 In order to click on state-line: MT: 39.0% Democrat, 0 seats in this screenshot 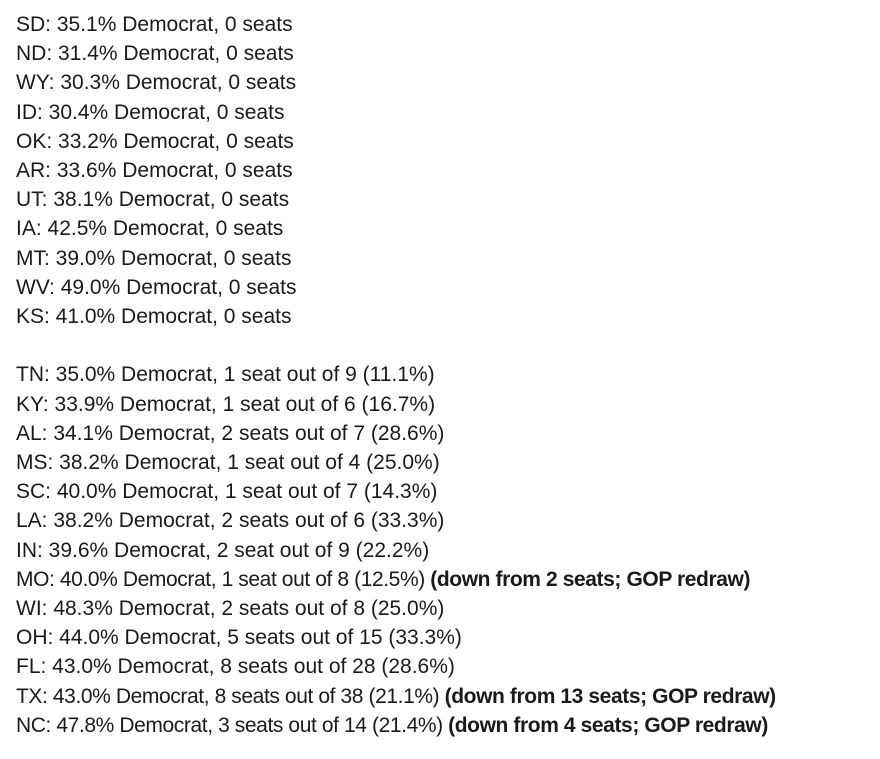, I will do `click(446, 258)`.